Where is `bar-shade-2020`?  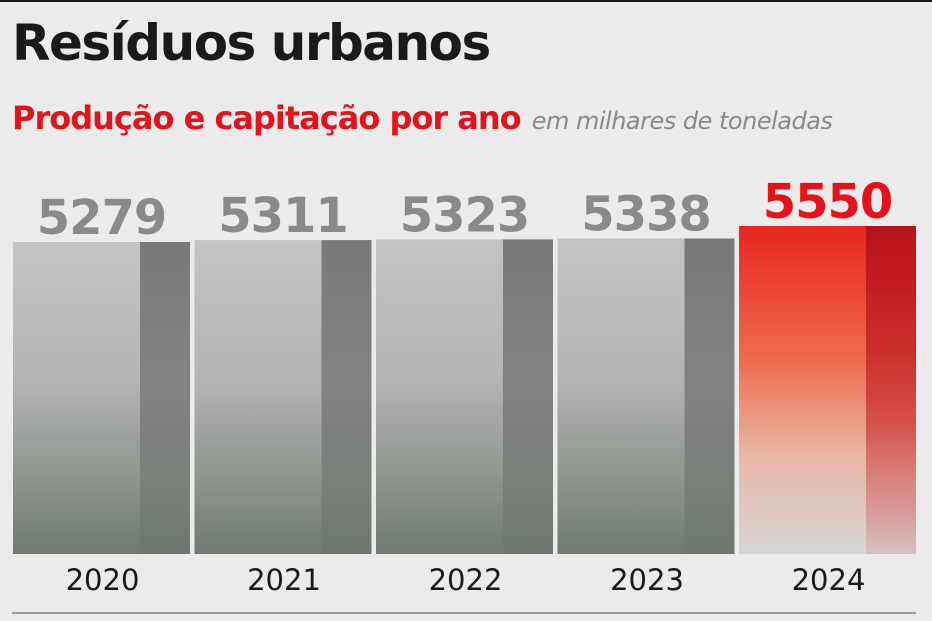 bar-shade-2020 is located at coordinates (165, 398).